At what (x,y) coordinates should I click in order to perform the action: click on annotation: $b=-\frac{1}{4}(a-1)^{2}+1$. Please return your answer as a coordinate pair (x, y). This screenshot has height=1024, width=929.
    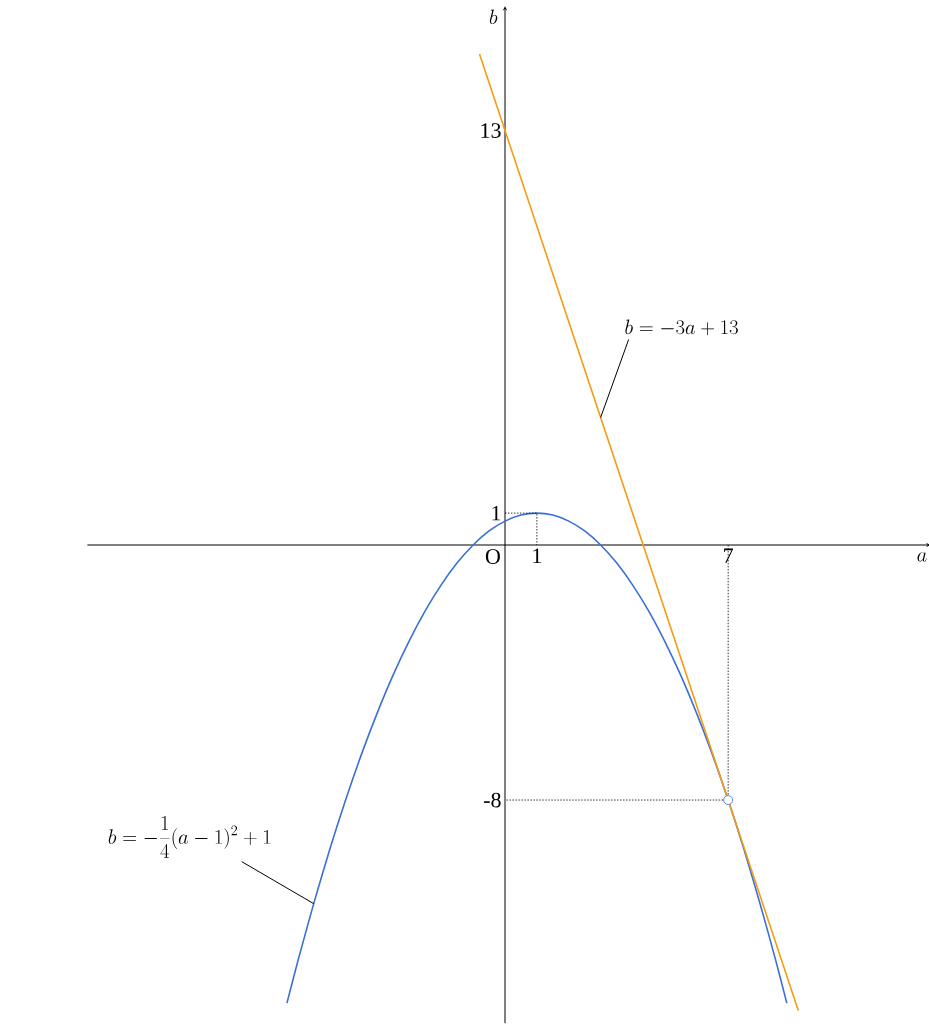
    Looking at the image, I should click on (189, 837).